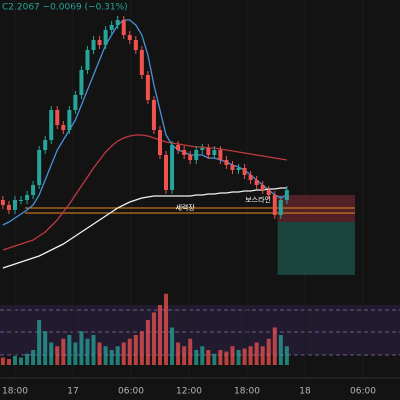 This screenshot has width=400, height=400. What do you see at coordinates (316, 248) in the screenshot?
I see `target-zone` at bounding box center [316, 248].